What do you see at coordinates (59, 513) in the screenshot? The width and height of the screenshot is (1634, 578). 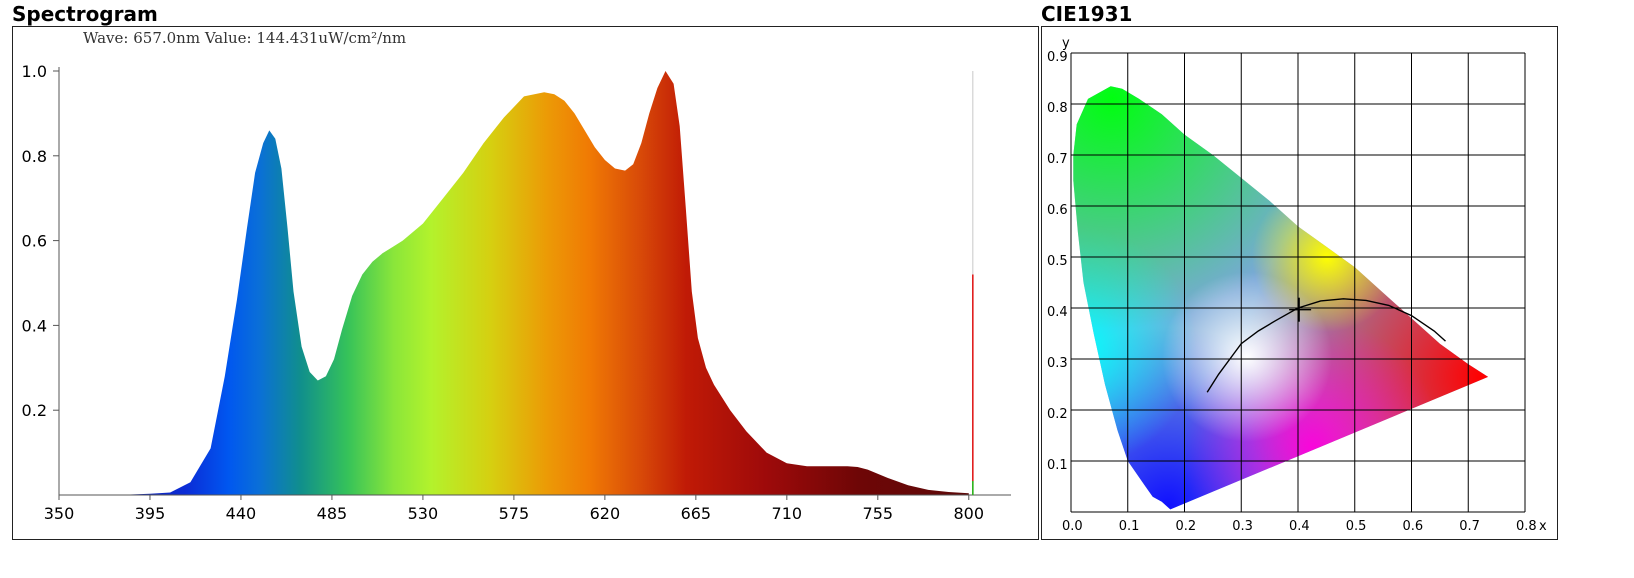 I see `x-tick-label: 350` at bounding box center [59, 513].